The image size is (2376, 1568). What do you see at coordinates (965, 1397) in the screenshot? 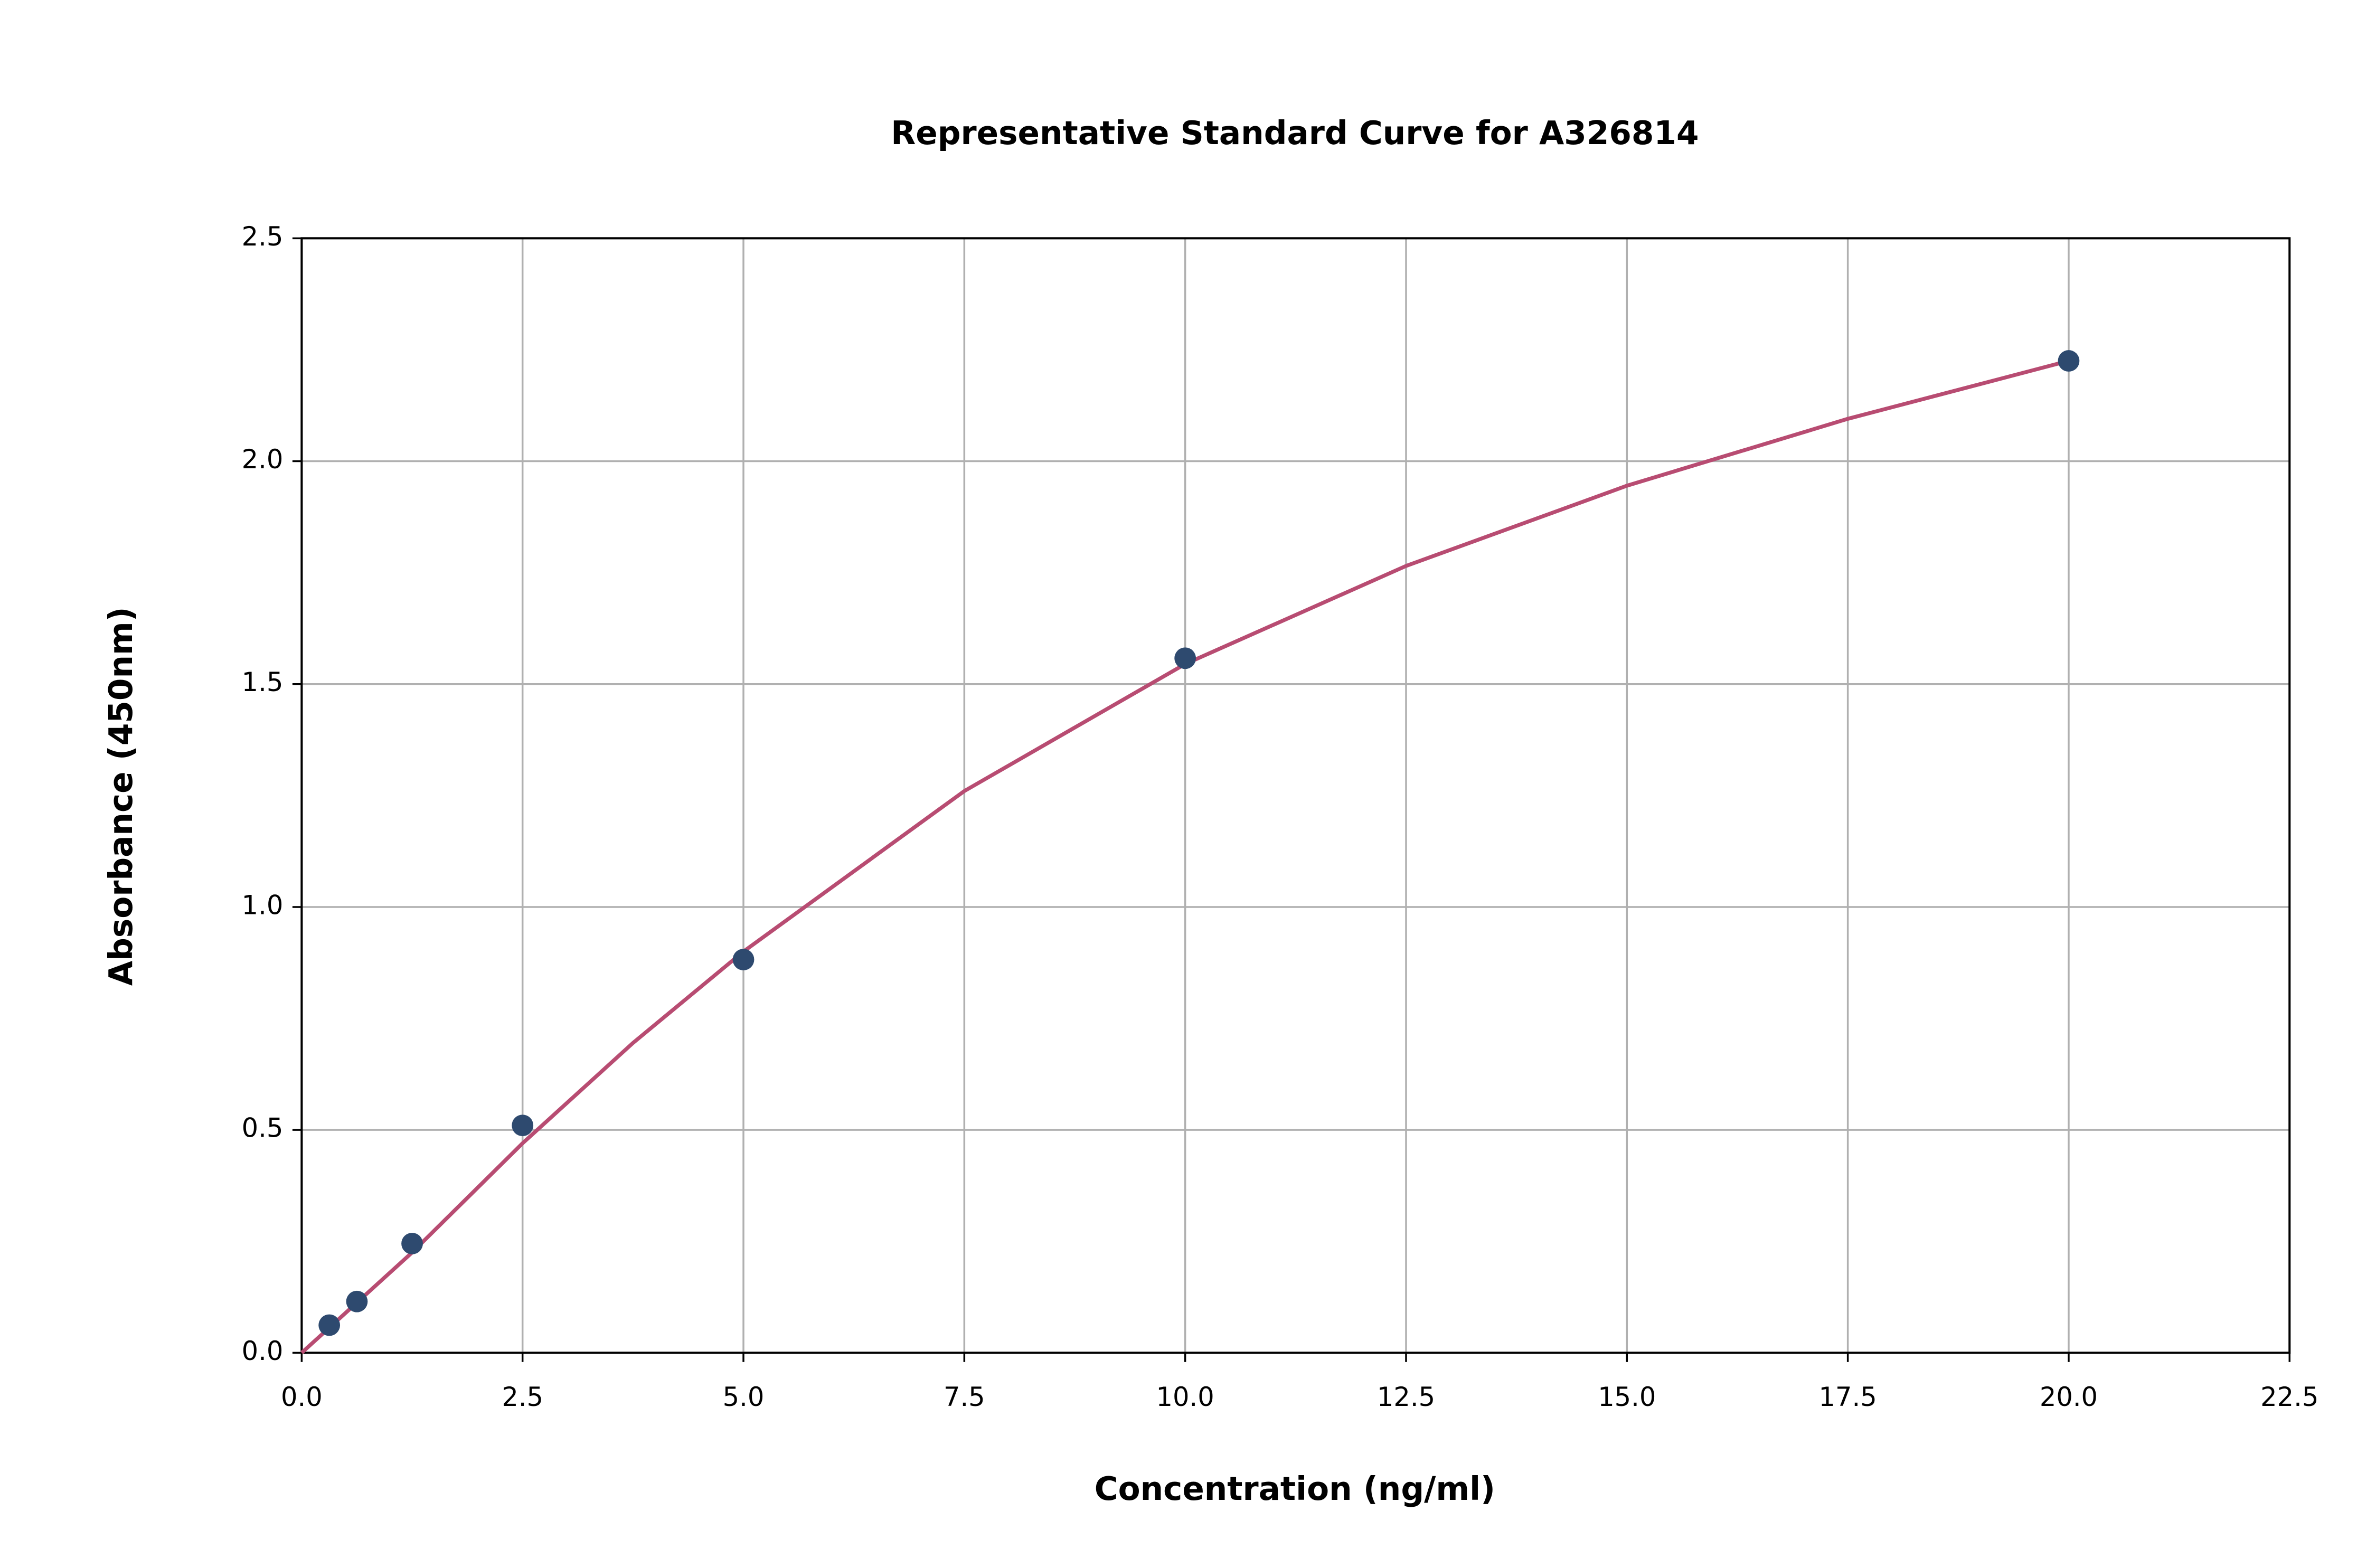
I see `x-tick-label: 7.5` at bounding box center [965, 1397].